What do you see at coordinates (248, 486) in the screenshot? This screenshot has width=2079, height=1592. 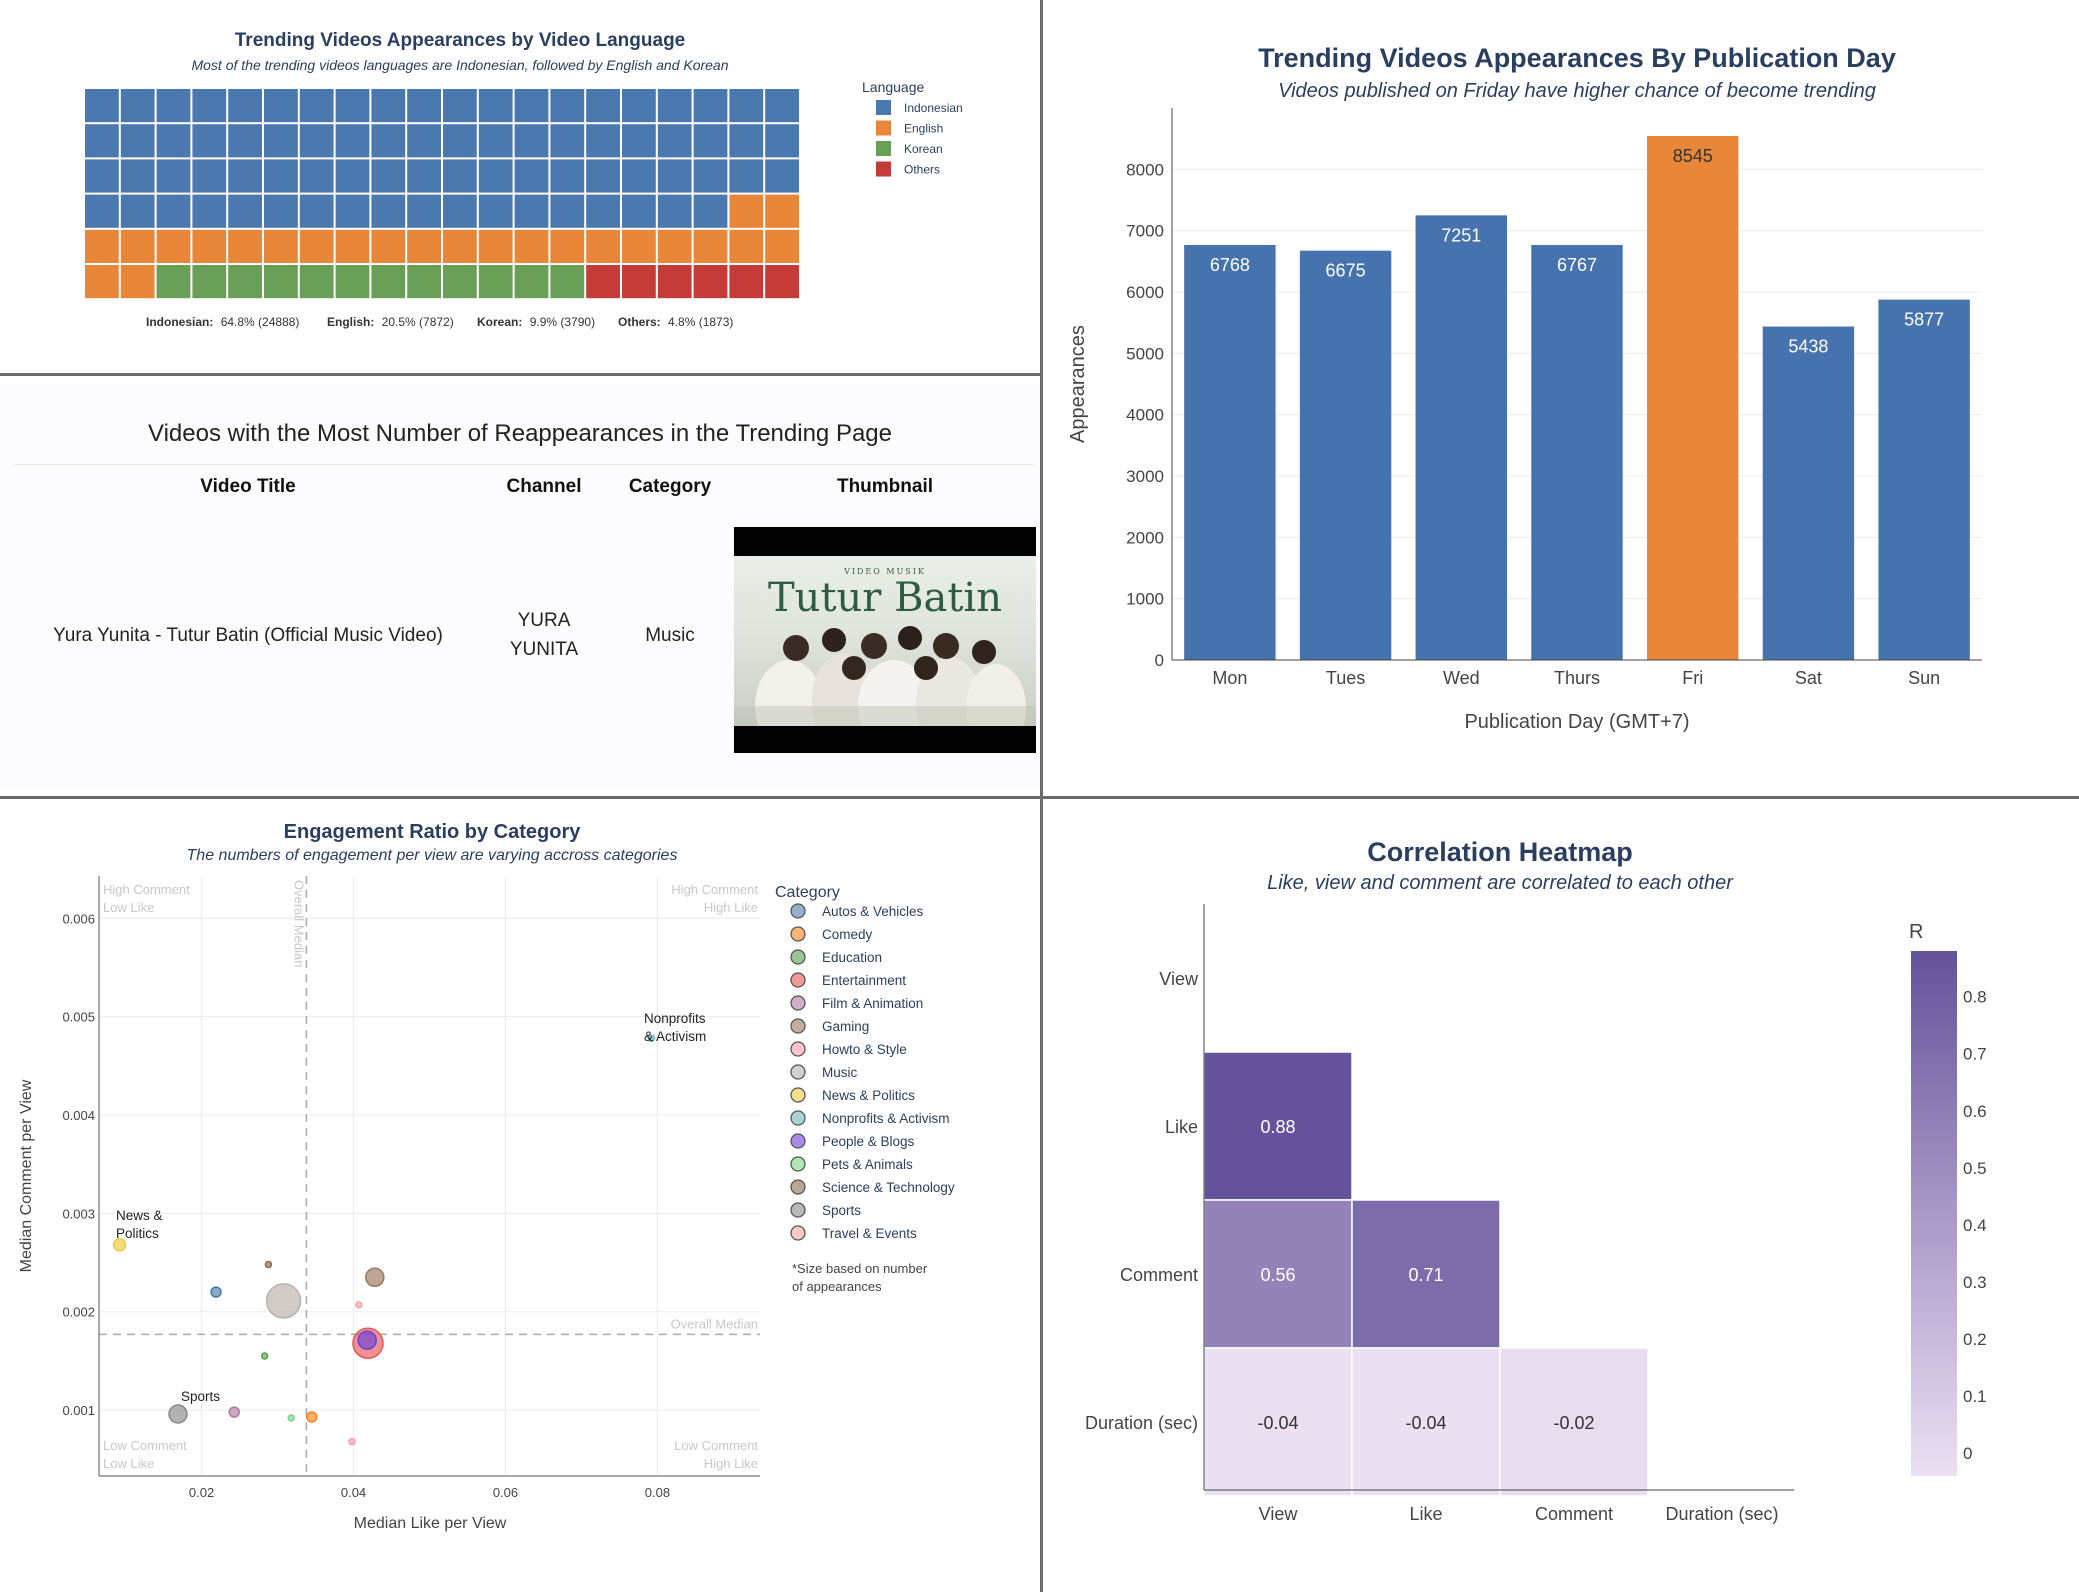 I see `header-video-title: Video Title` at bounding box center [248, 486].